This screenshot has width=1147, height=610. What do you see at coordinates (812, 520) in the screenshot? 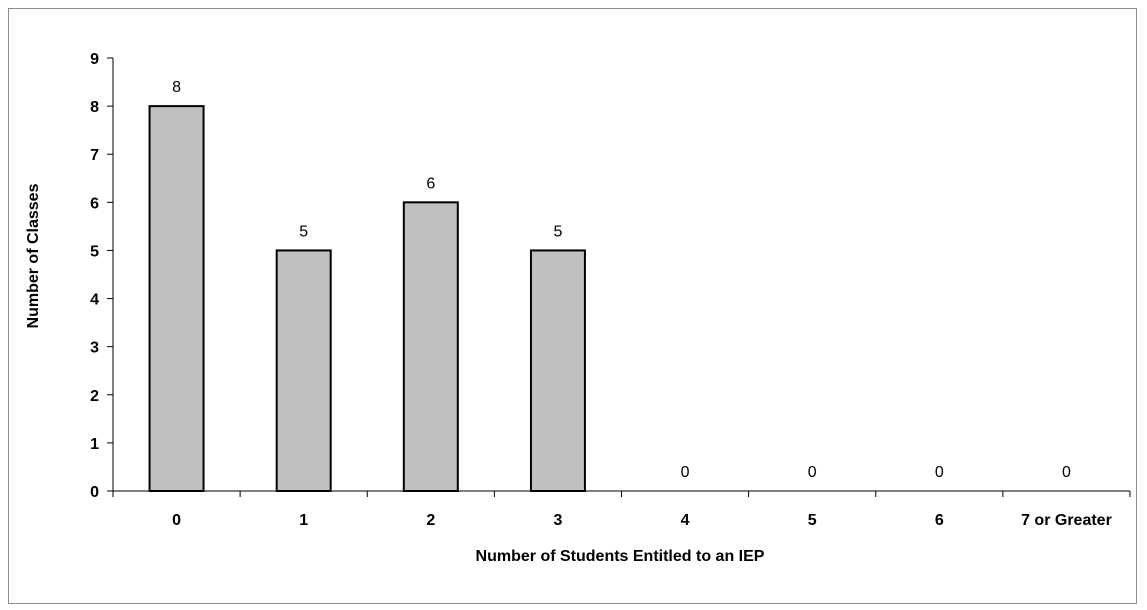
I see `x-tick-label: 5` at bounding box center [812, 520].